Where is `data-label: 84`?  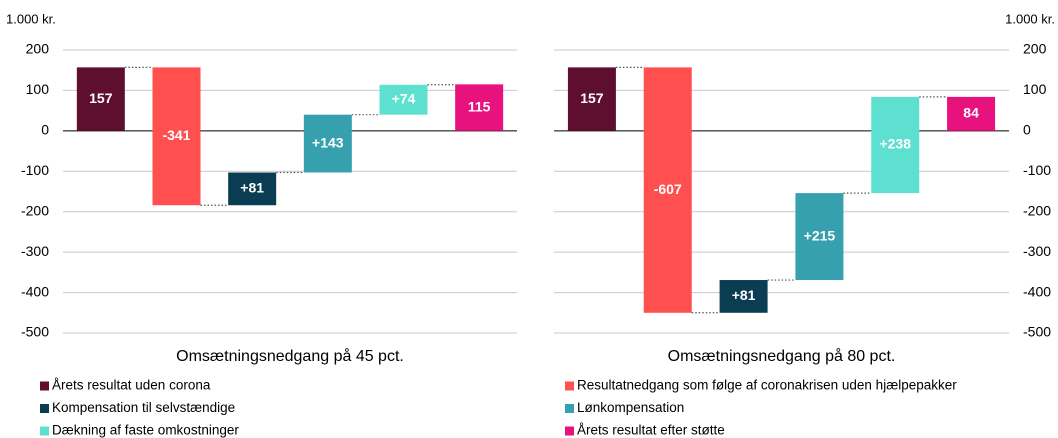 data-label: 84 is located at coordinates (971, 113).